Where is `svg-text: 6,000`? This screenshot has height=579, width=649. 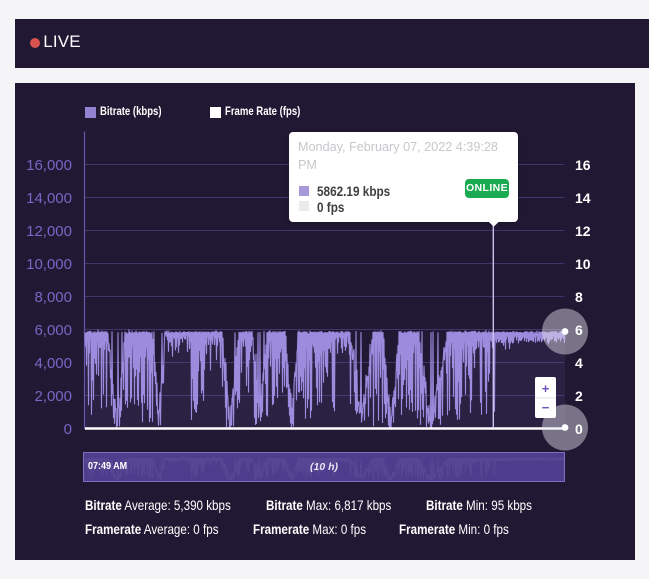 svg-text: 6,000 is located at coordinates (53, 330).